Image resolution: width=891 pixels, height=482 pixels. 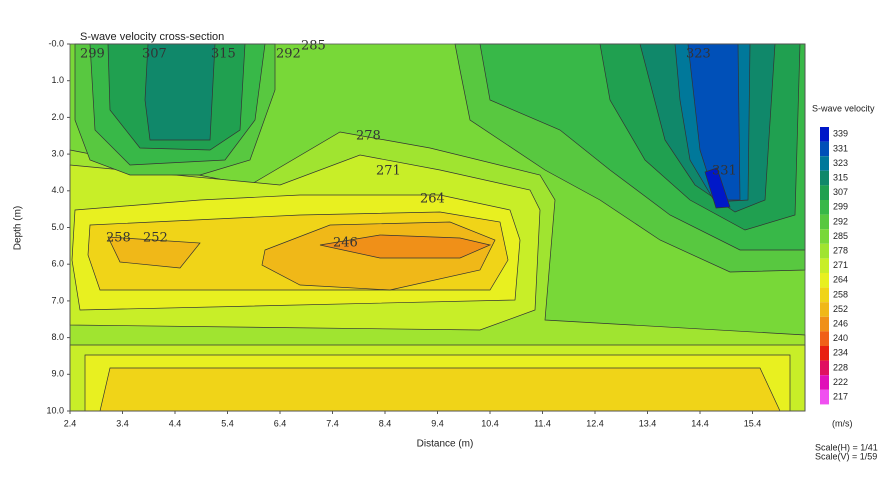 What do you see at coordinates (840, 338) in the screenshot?
I see `colorbar-label: 240` at bounding box center [840, 338].